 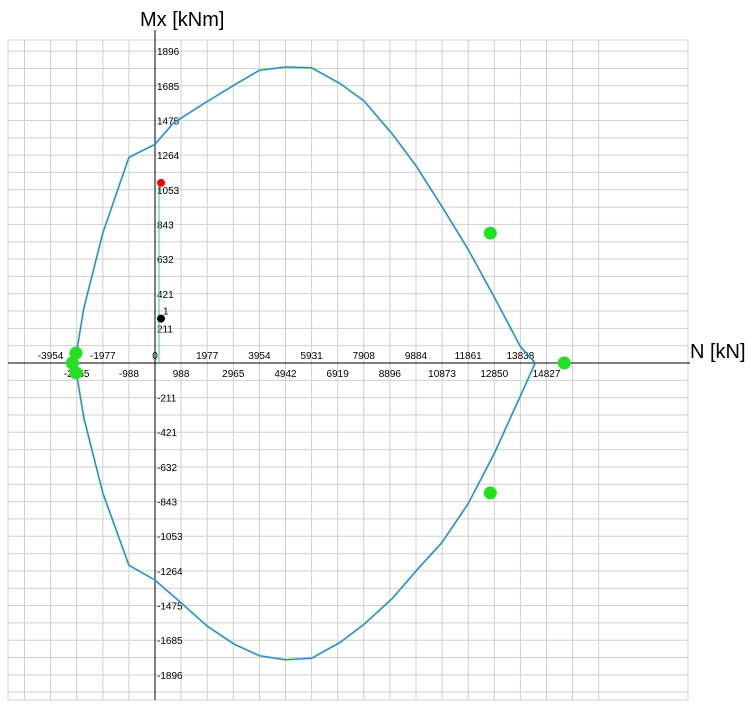 I want to click on y-tick-label: -1264, so click(x=170, y=572).